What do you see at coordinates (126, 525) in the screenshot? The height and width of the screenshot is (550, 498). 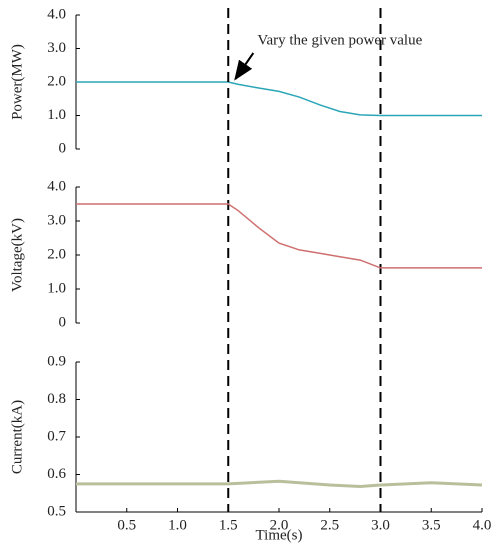 I see `x-tick-label: 0.5` at bounding box center [126, 525].